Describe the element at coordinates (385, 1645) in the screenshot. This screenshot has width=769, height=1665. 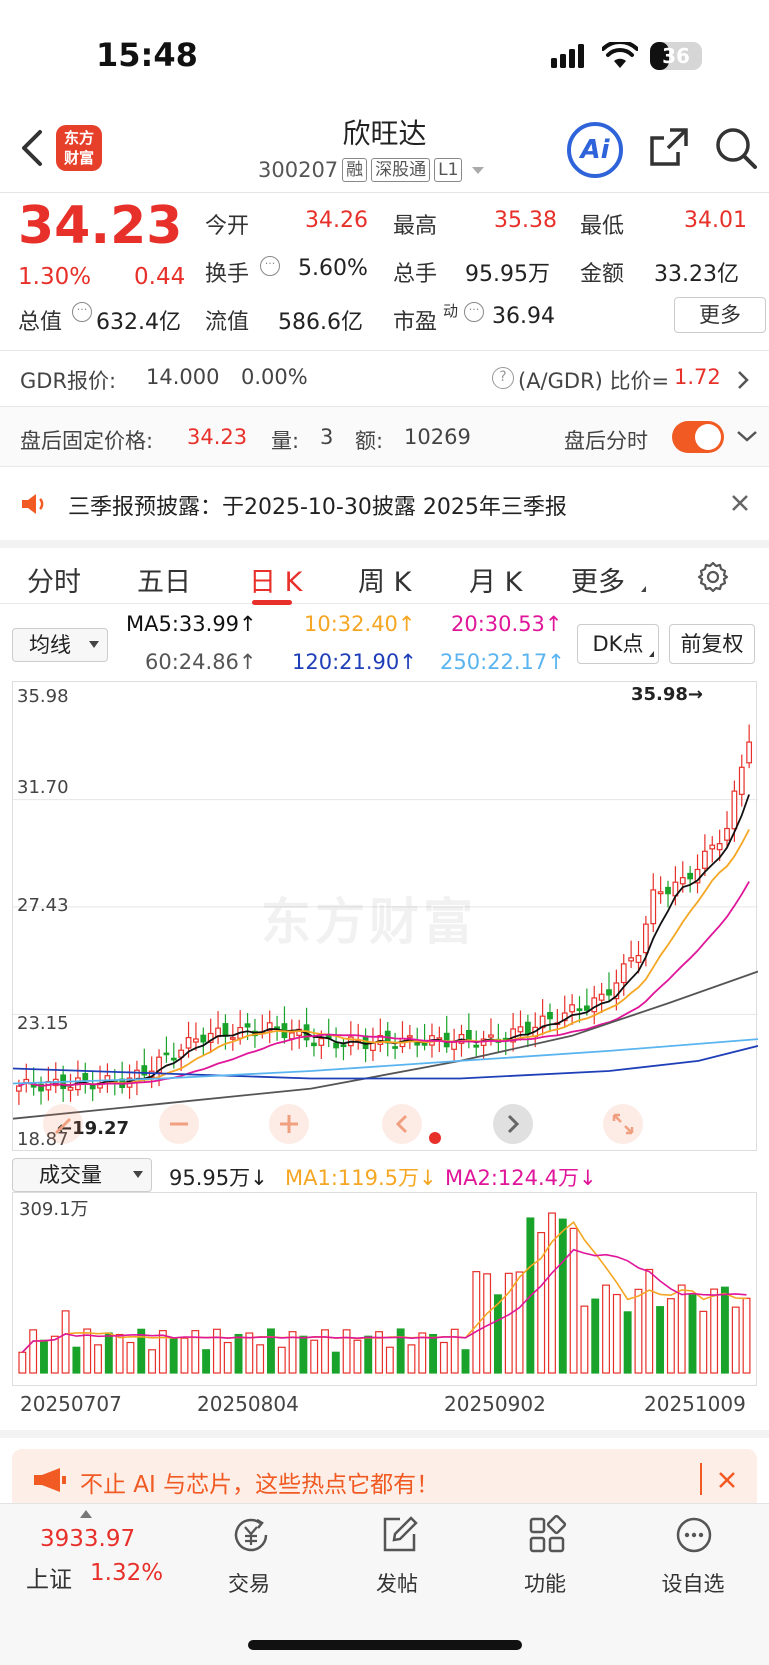
I see `home-indicator` at that location.